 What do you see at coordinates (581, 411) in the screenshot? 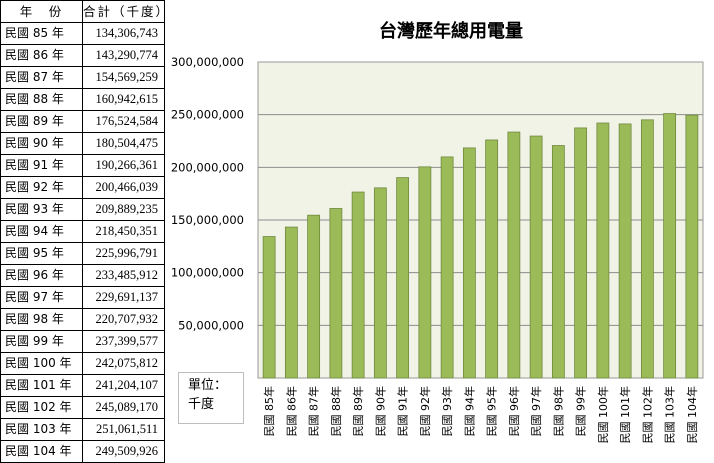
I see `x-tick-label: 民國 99年` at bounding box center [581, 411].